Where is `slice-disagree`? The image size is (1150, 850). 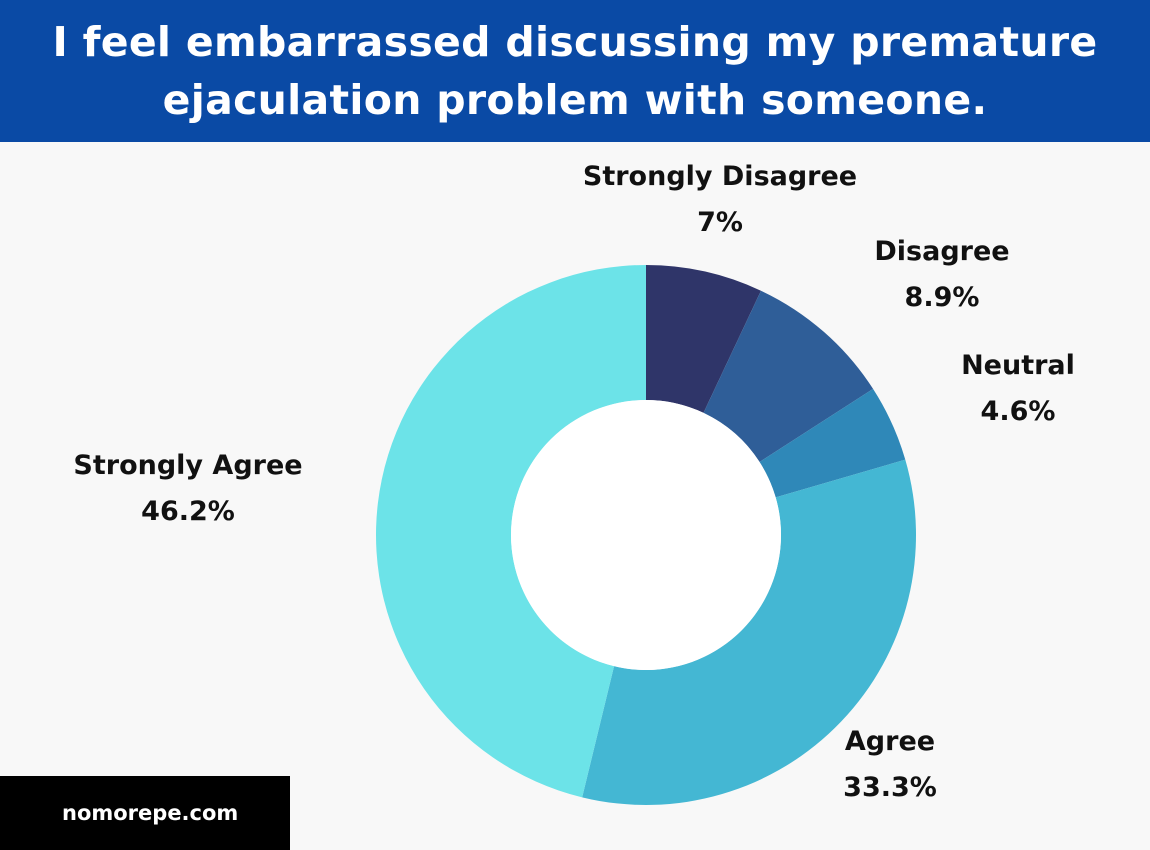
slice-disagree is located at coordinates (788, 376).